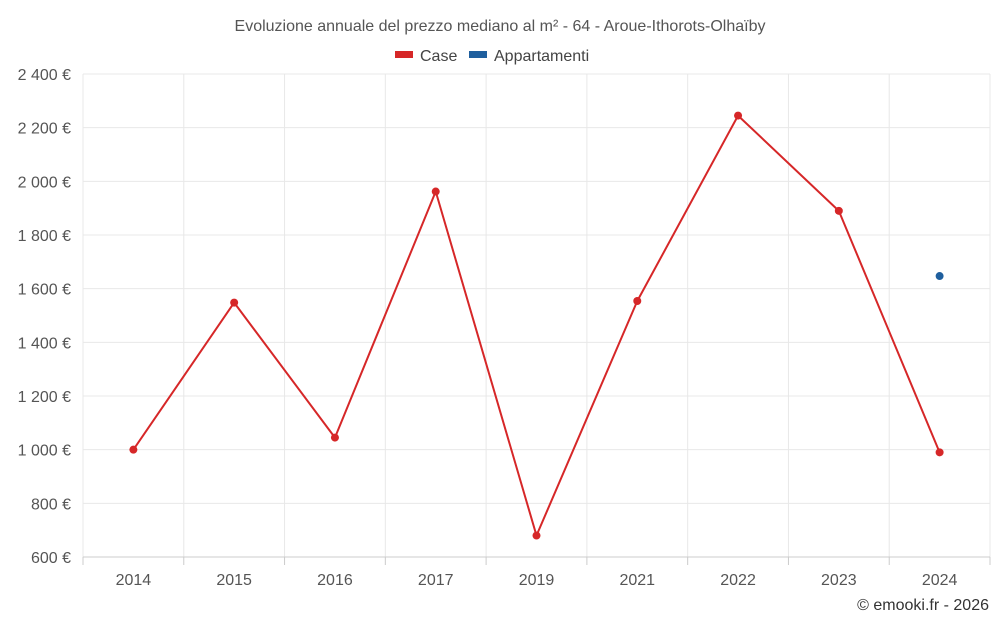  I want to click on y-tick-label: 1 200 €, so click(44, 397).